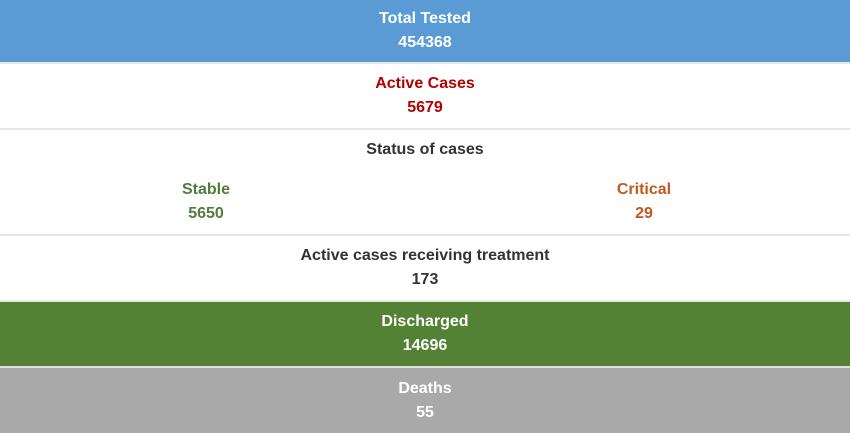 The height and width of the screenshot is (433, 850). Describe the element at coordinates (425, 83) in the screenshot. I see `active-cases-label: Active Cases` at that location.